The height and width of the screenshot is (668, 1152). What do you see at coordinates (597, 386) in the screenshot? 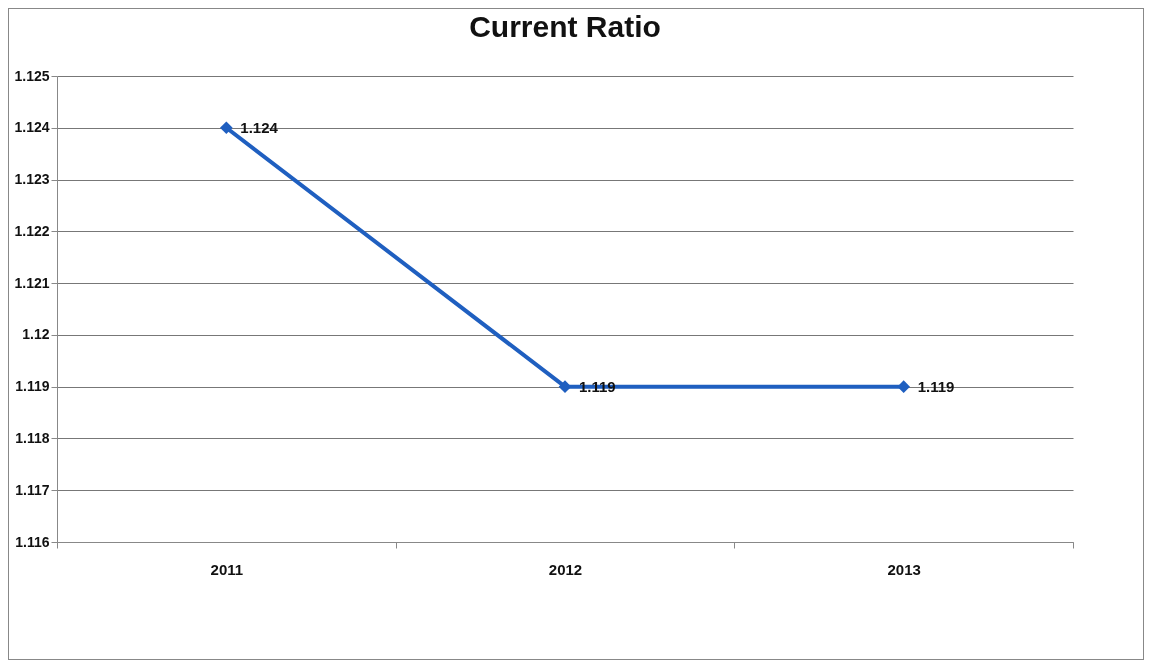
I see `data-label: 1.119` at bounding box center [597, 386].